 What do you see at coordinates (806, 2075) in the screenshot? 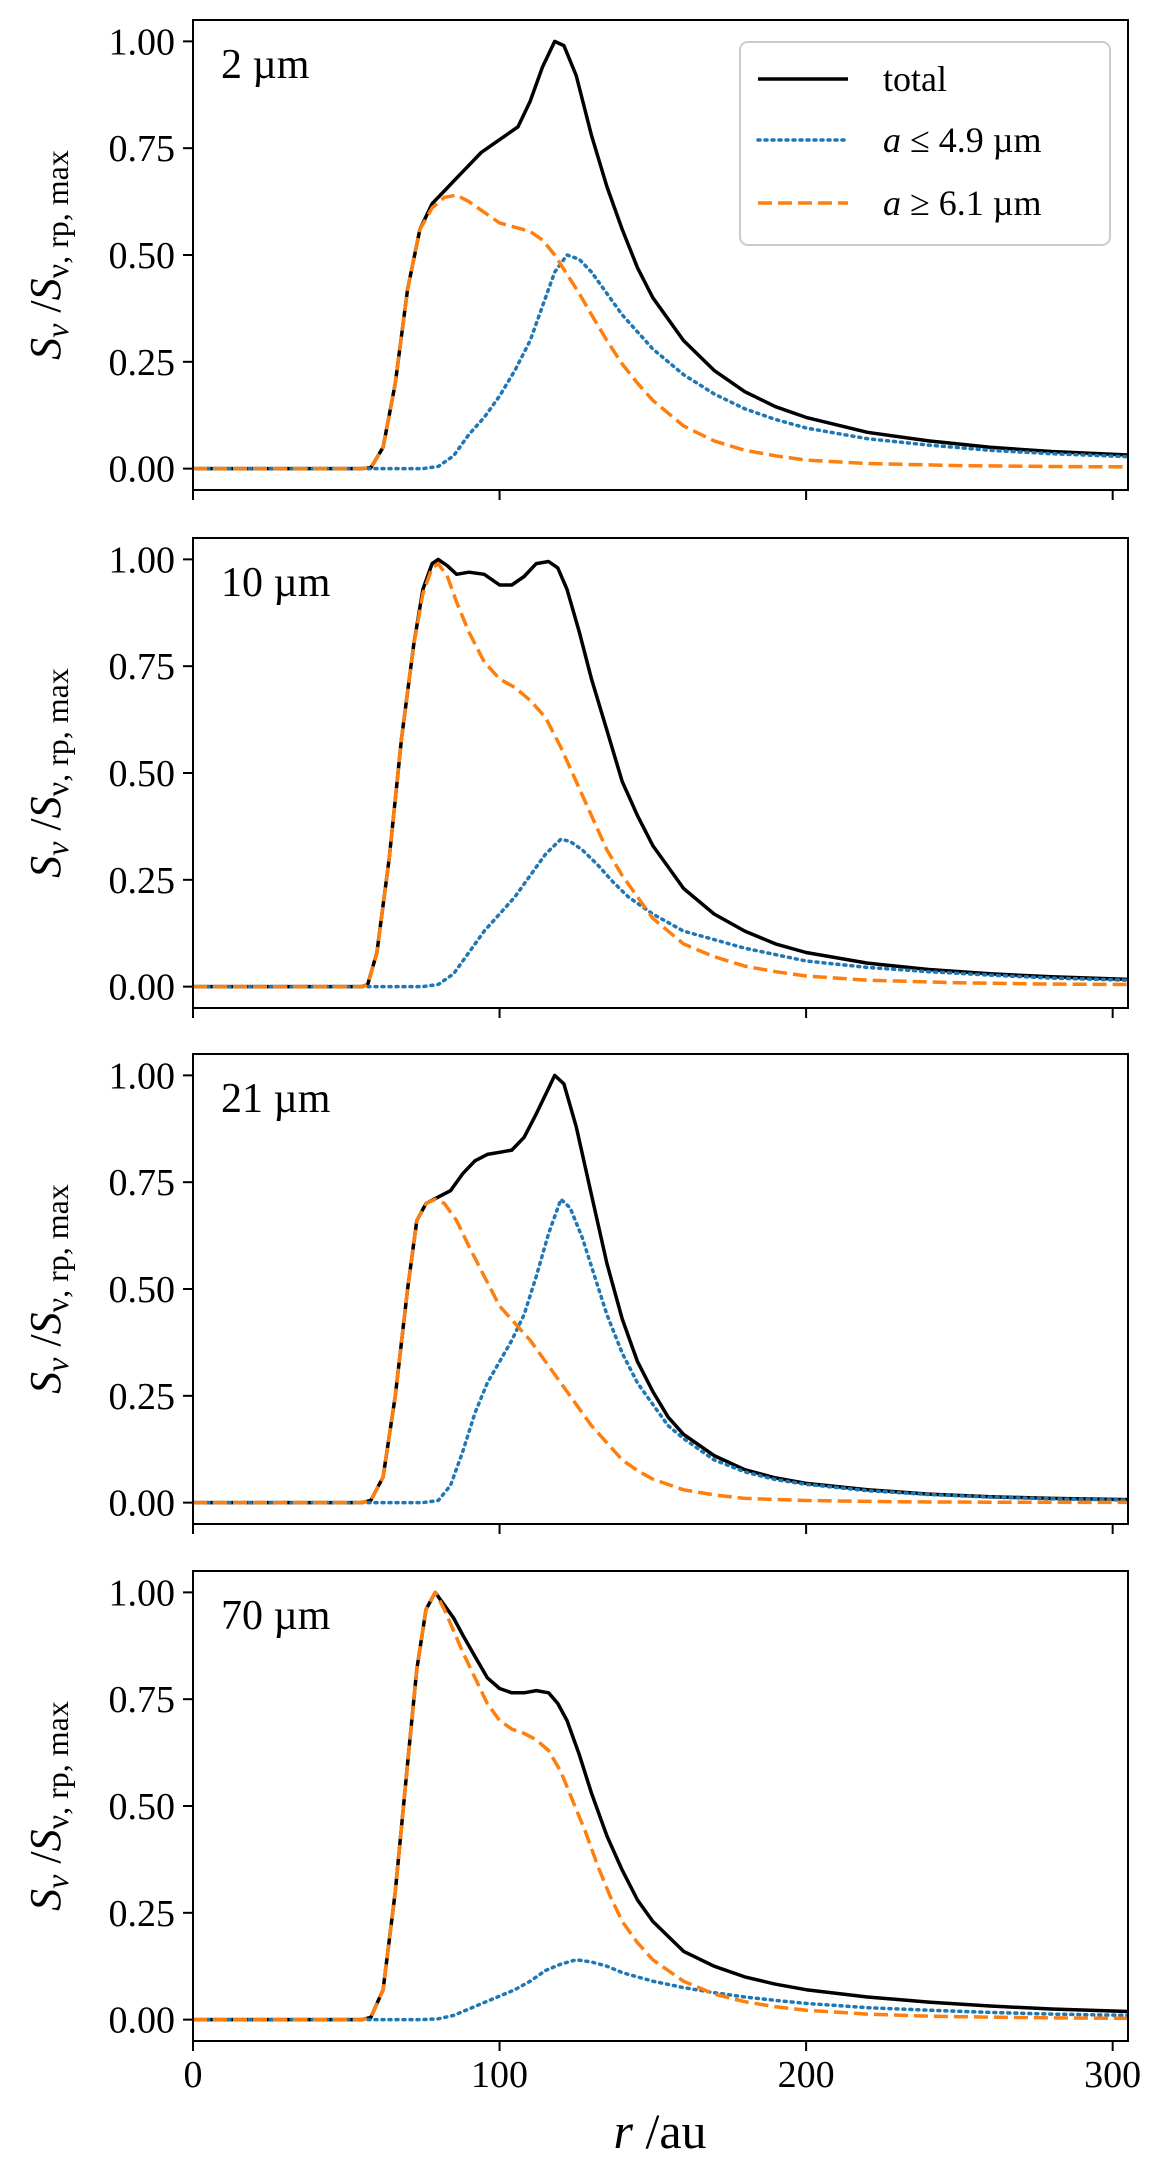
I see `x-tick-label: 200` at bounding box center [806, 2075].